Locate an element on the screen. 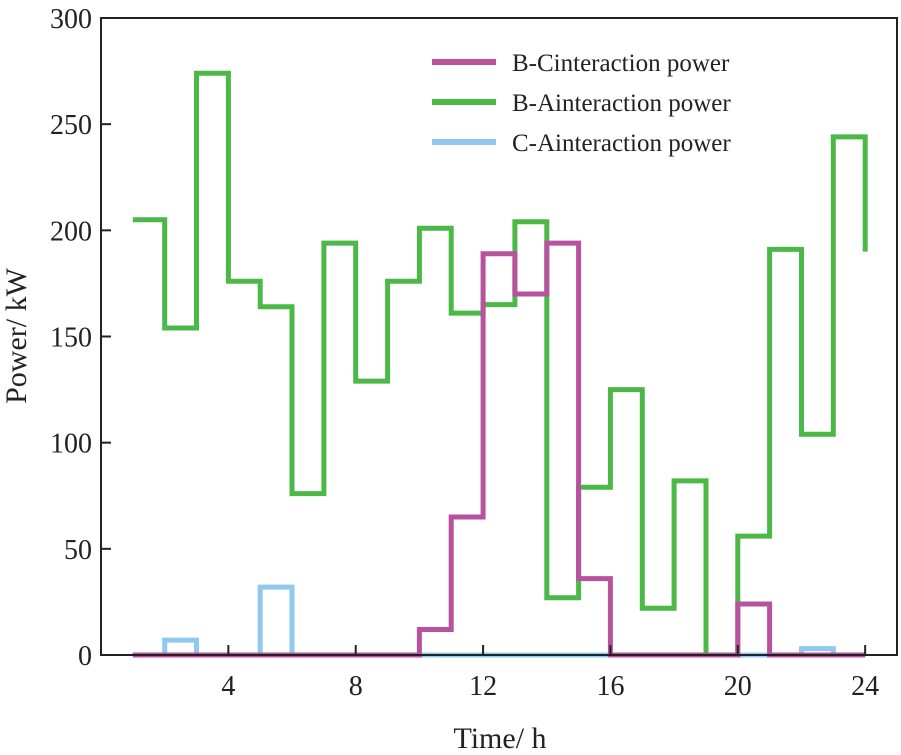  x-tick-label: 12 is located at coordinates (483, 686).